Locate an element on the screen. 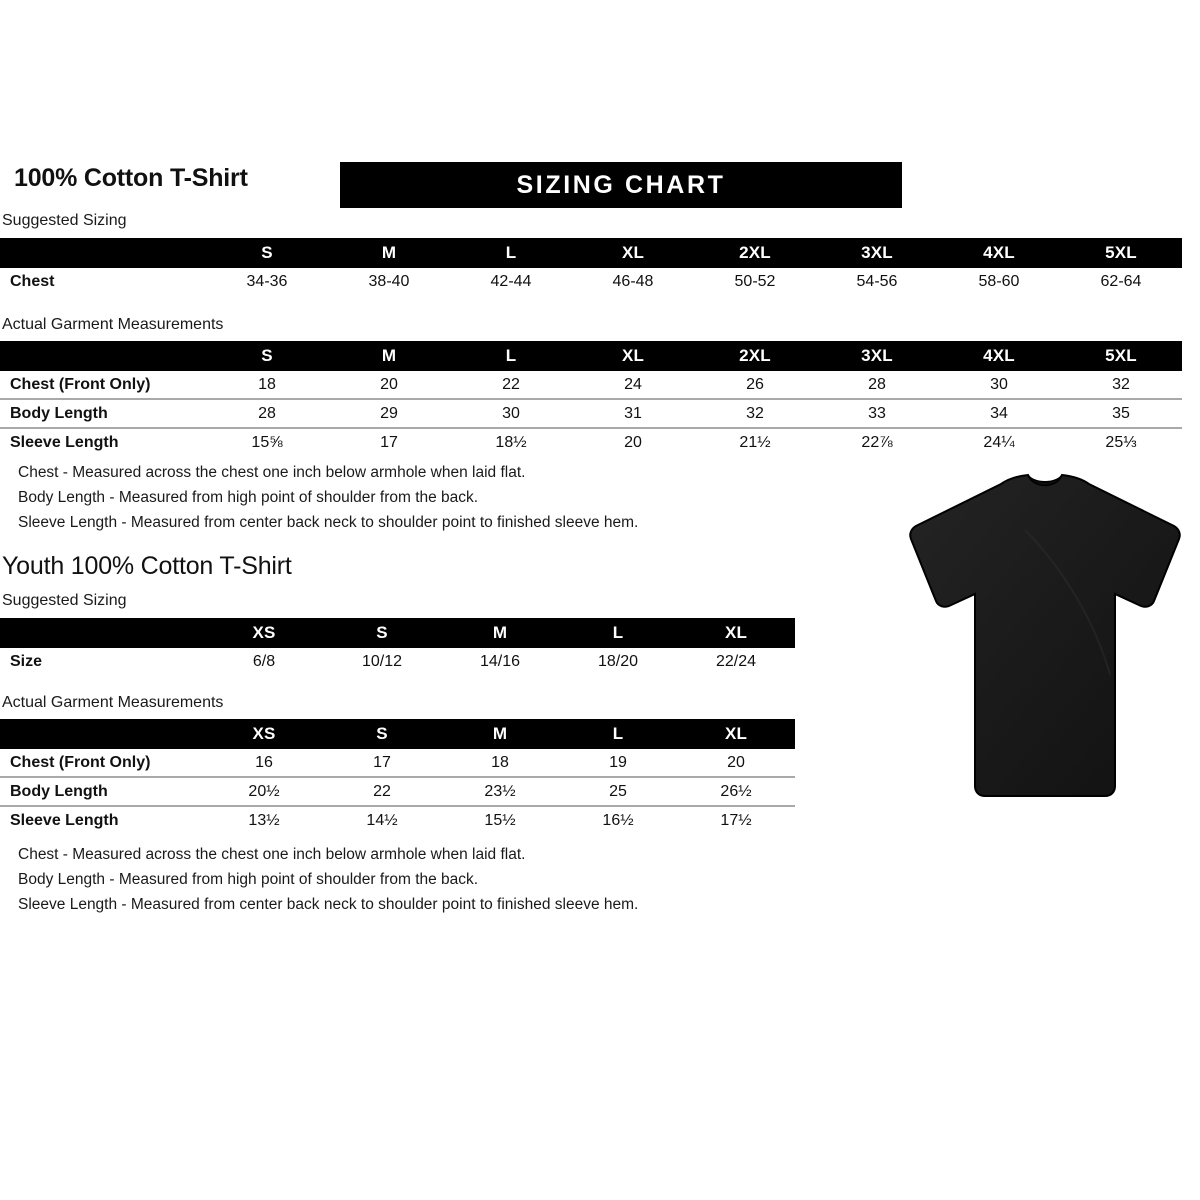  youth-suggested-caption: Suggested Sizing is located at coordinates (64, 600).